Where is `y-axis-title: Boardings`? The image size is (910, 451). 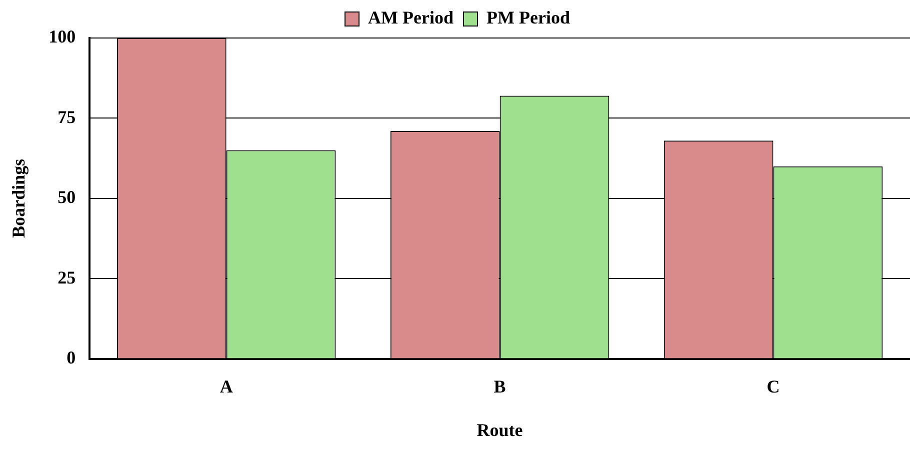 y-axis-title: Boardings is located at coordinates (18, 198).